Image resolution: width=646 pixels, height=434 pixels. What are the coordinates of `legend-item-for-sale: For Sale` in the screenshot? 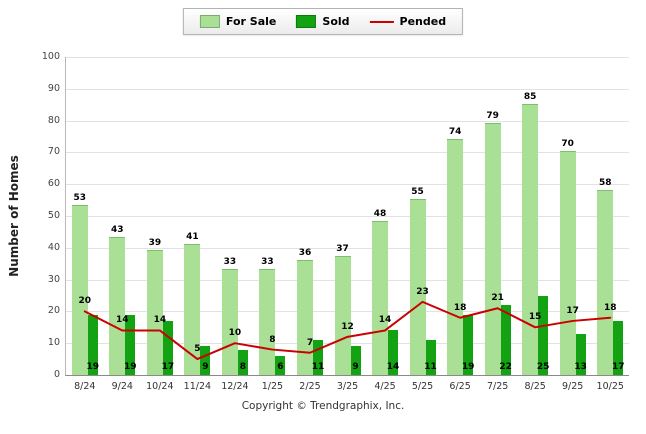 It's located at (237, 21).